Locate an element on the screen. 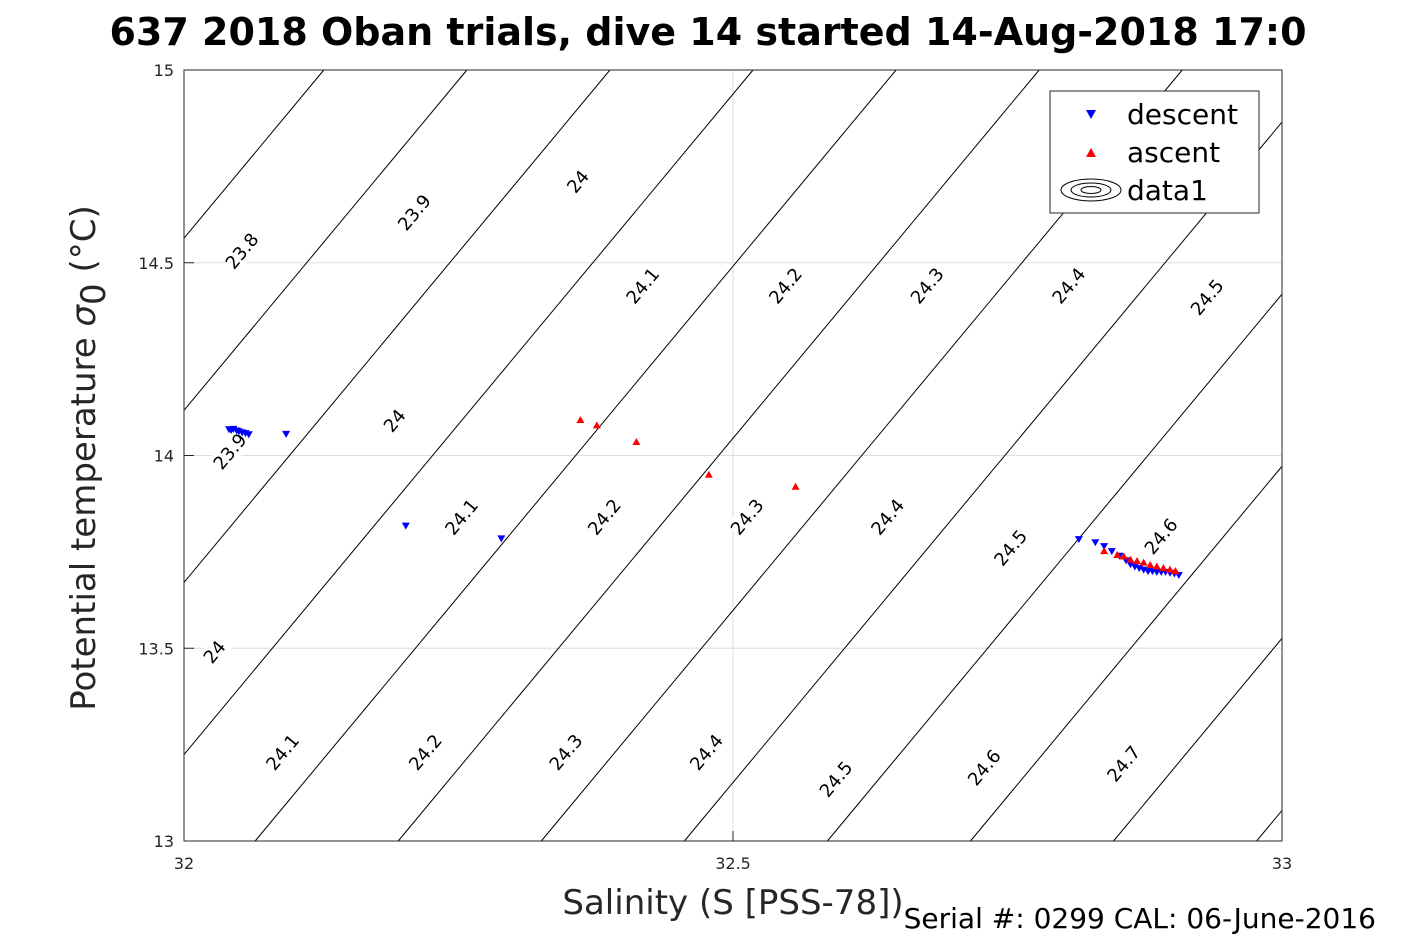  legend-contour-icon is located at coordinates (1091, 190).